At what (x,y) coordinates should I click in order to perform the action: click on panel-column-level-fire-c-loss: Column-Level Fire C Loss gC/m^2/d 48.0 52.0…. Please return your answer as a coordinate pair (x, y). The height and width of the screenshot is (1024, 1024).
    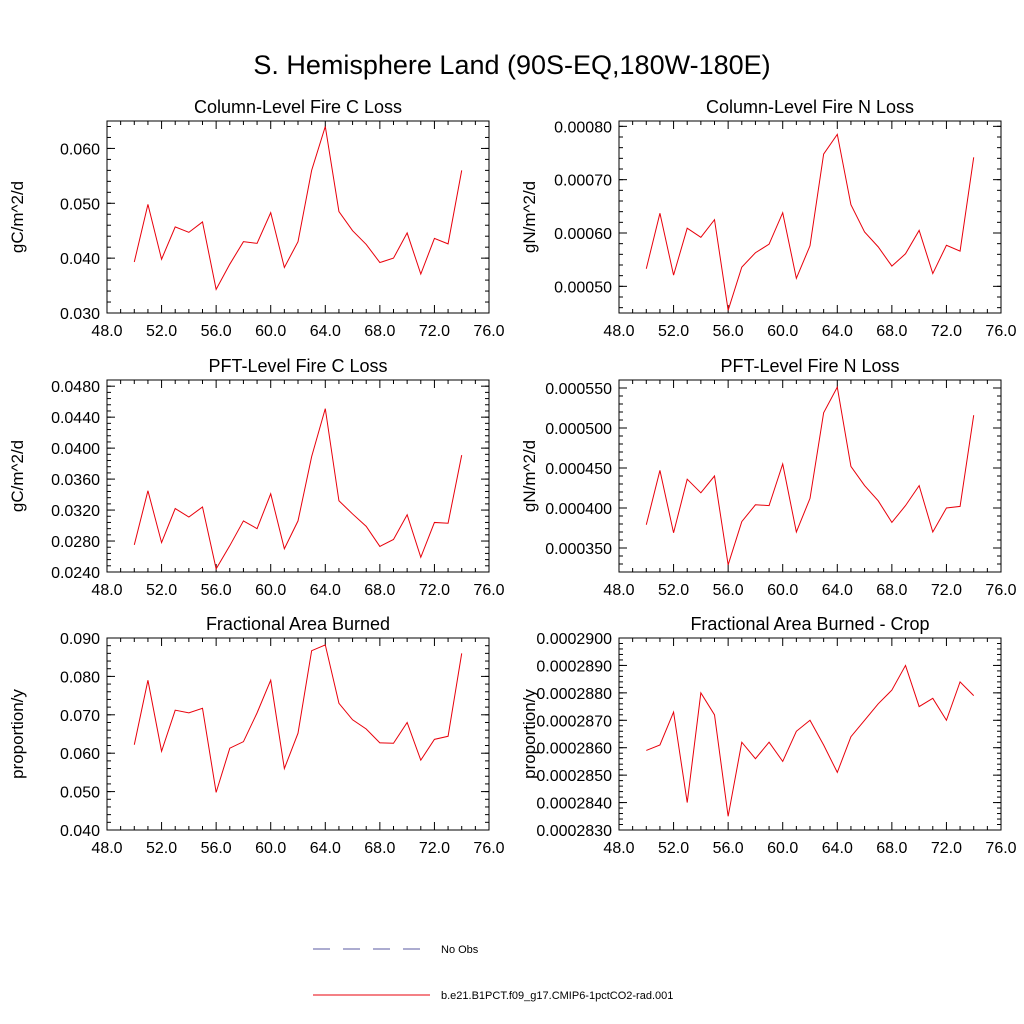
    Looking at the image, I should click on (256, 218).